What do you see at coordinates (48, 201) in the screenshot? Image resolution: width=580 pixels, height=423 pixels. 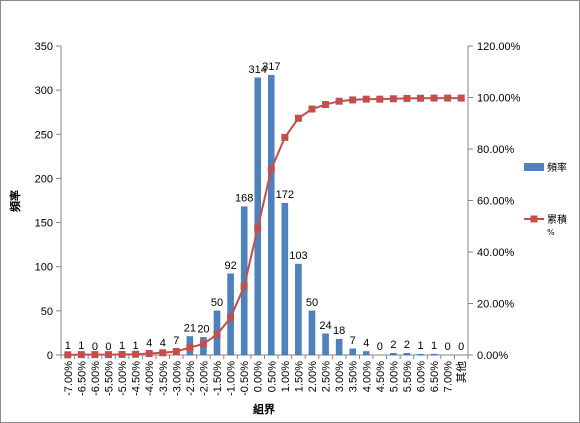 I see `y-axis-left: 0 50 100 150 200 250 300 350` at bounding box center [48, 201].